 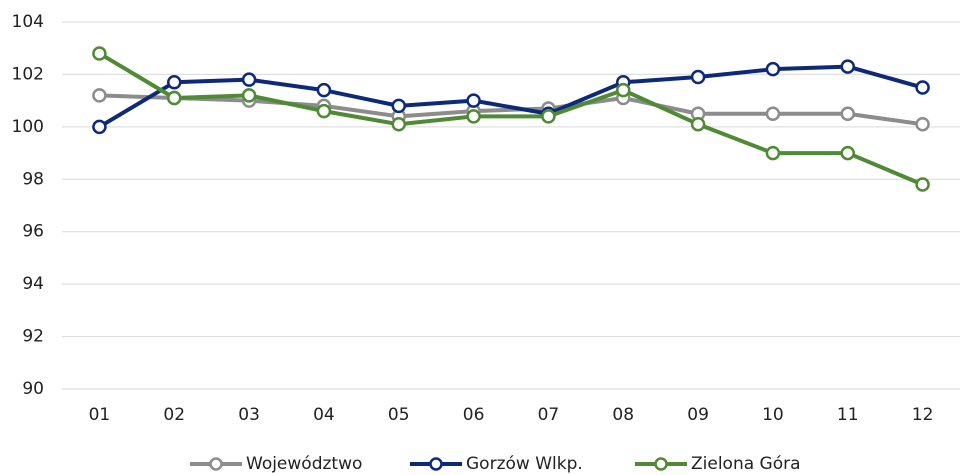 What do you see at coordinates (848, 415) in the screenshot?
I see `x-tick-label: 11` at bounding box center [848, 415].